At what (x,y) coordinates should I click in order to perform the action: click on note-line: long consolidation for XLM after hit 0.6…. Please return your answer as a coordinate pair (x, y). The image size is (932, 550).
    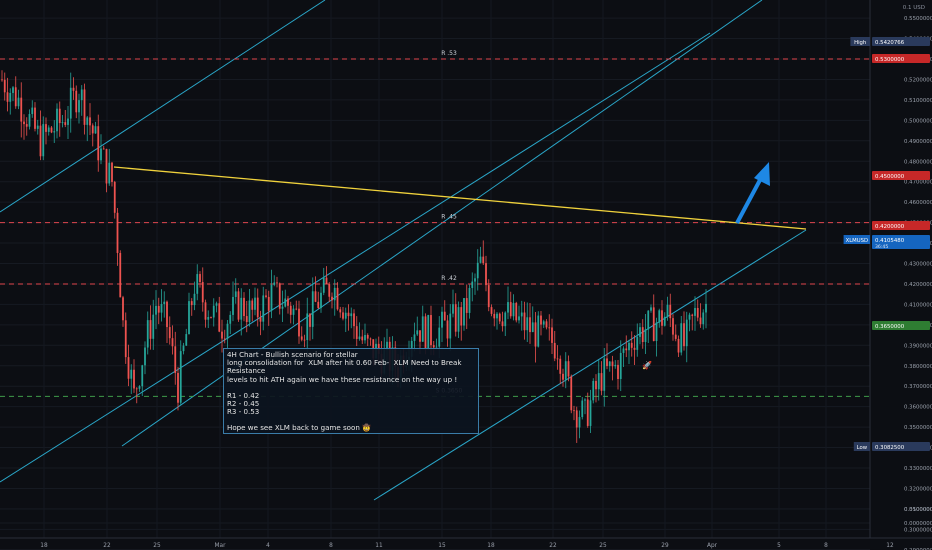
    Looking at the image, I should click on (345, 367).